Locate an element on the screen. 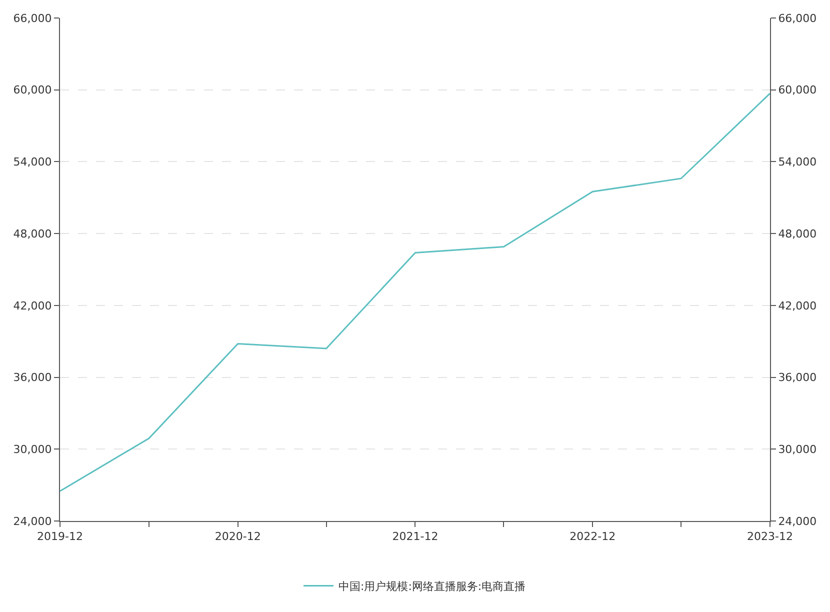 The height and width of the screenshot is (612, 830). x-tick-label: 2020-12 is located at coordinates (237, 537).